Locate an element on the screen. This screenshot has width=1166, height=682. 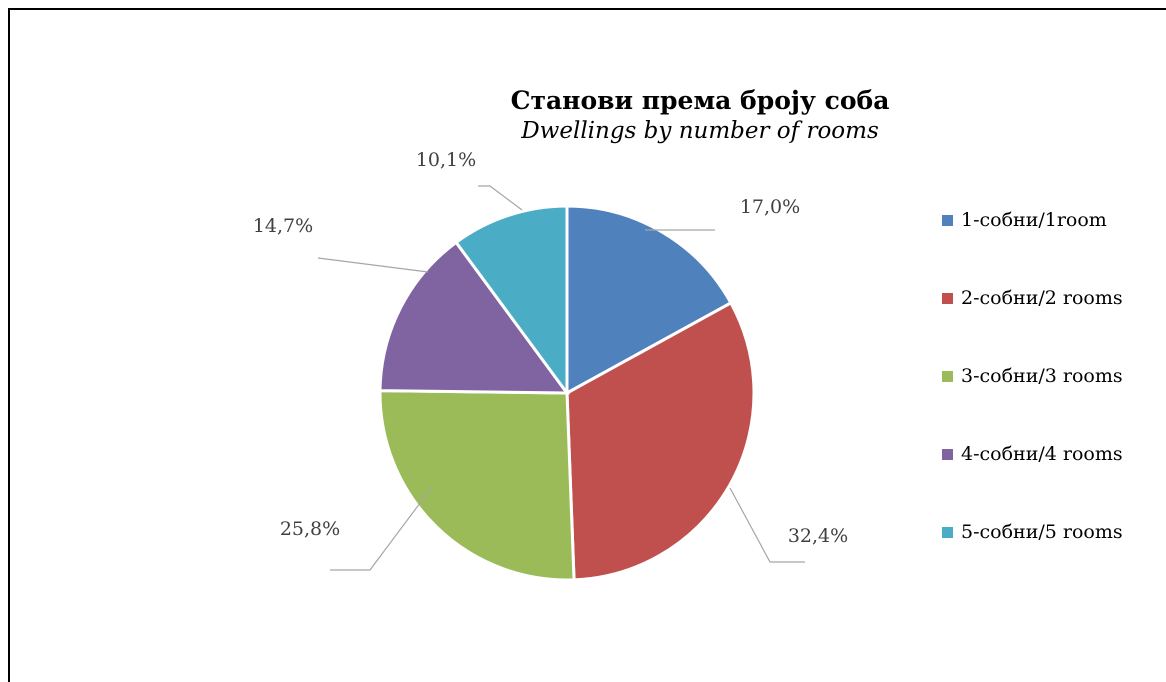
pie-slice-3-rooms is located at coordinates (477, 485).